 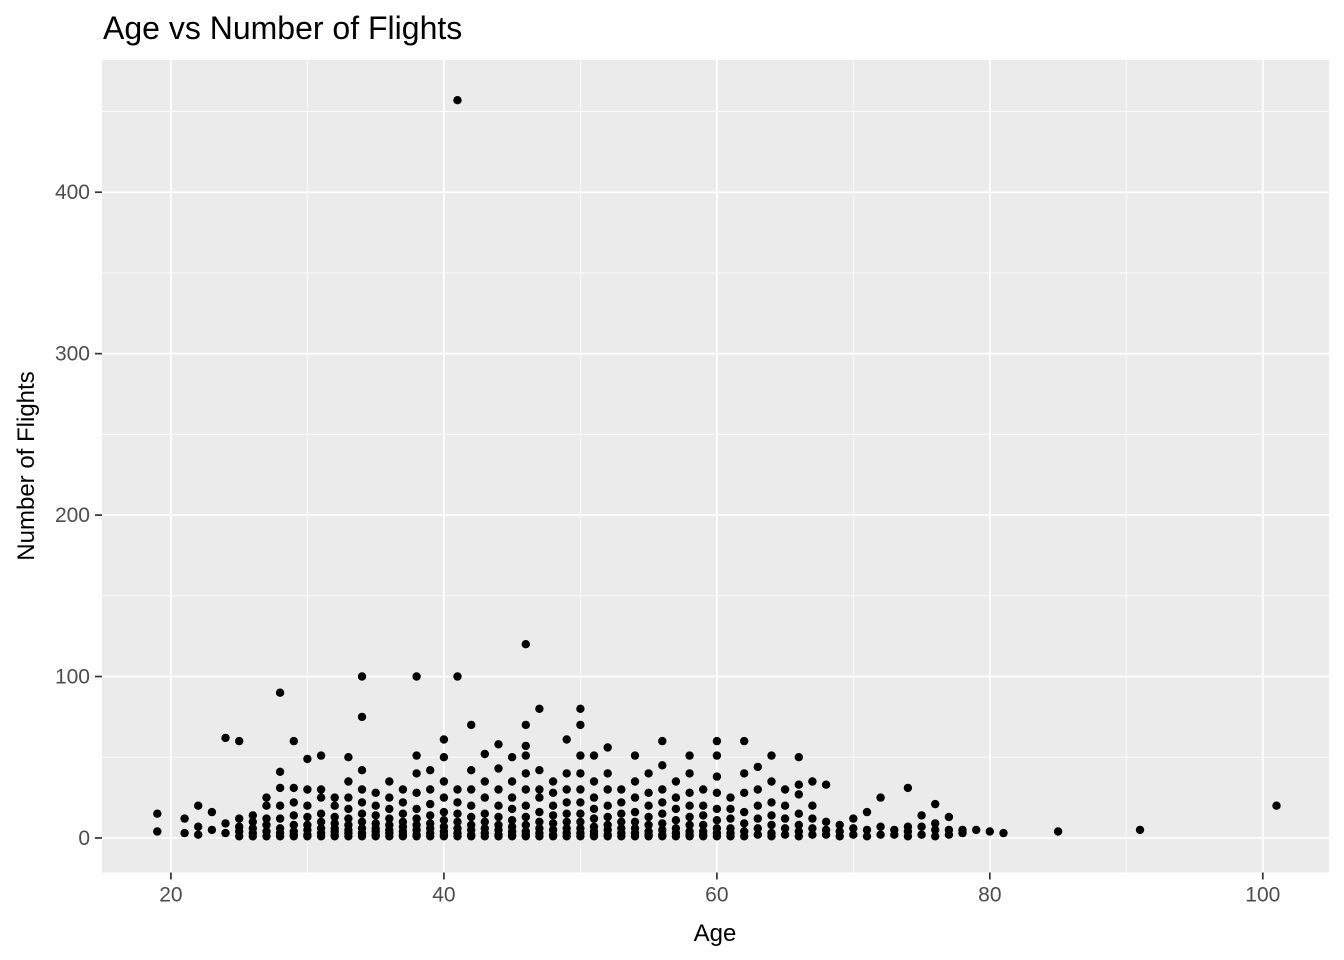 What do you see at coordinates (72, 354) in the screenshot?
I see `y-tick-label: 300` at bounding box center [72, 354].